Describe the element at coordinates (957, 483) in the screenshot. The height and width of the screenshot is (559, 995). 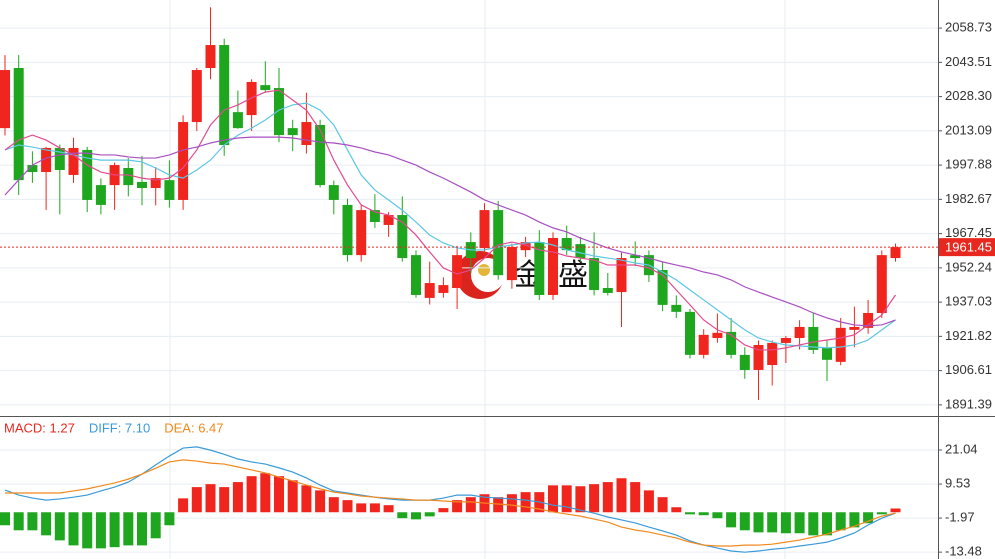
I see `y-tick-label: 9.53` at that location.